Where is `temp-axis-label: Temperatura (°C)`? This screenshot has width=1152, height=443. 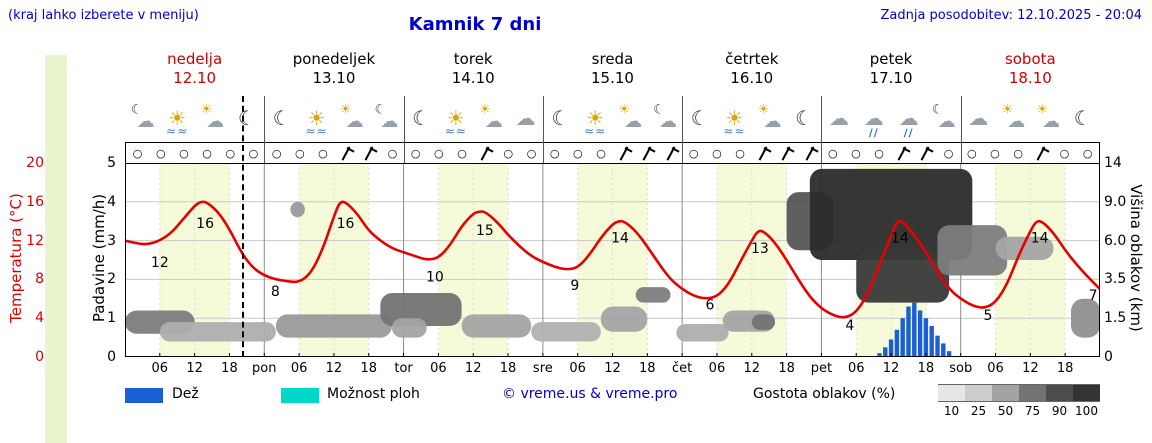
temp-axis-label: Temperatura (°C) is located at coordinates (16, 258).